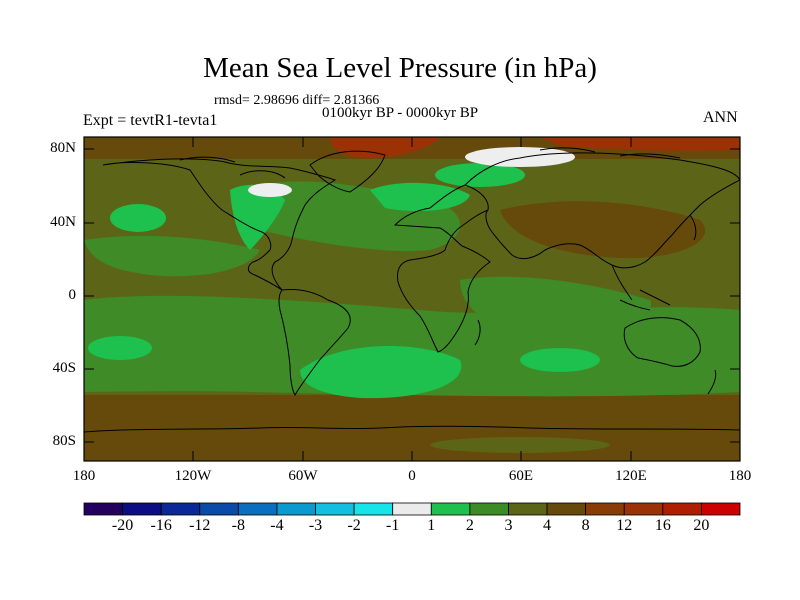 The image size is (800, 600). I want to click on field-antarctic-green, so click(520, 445).